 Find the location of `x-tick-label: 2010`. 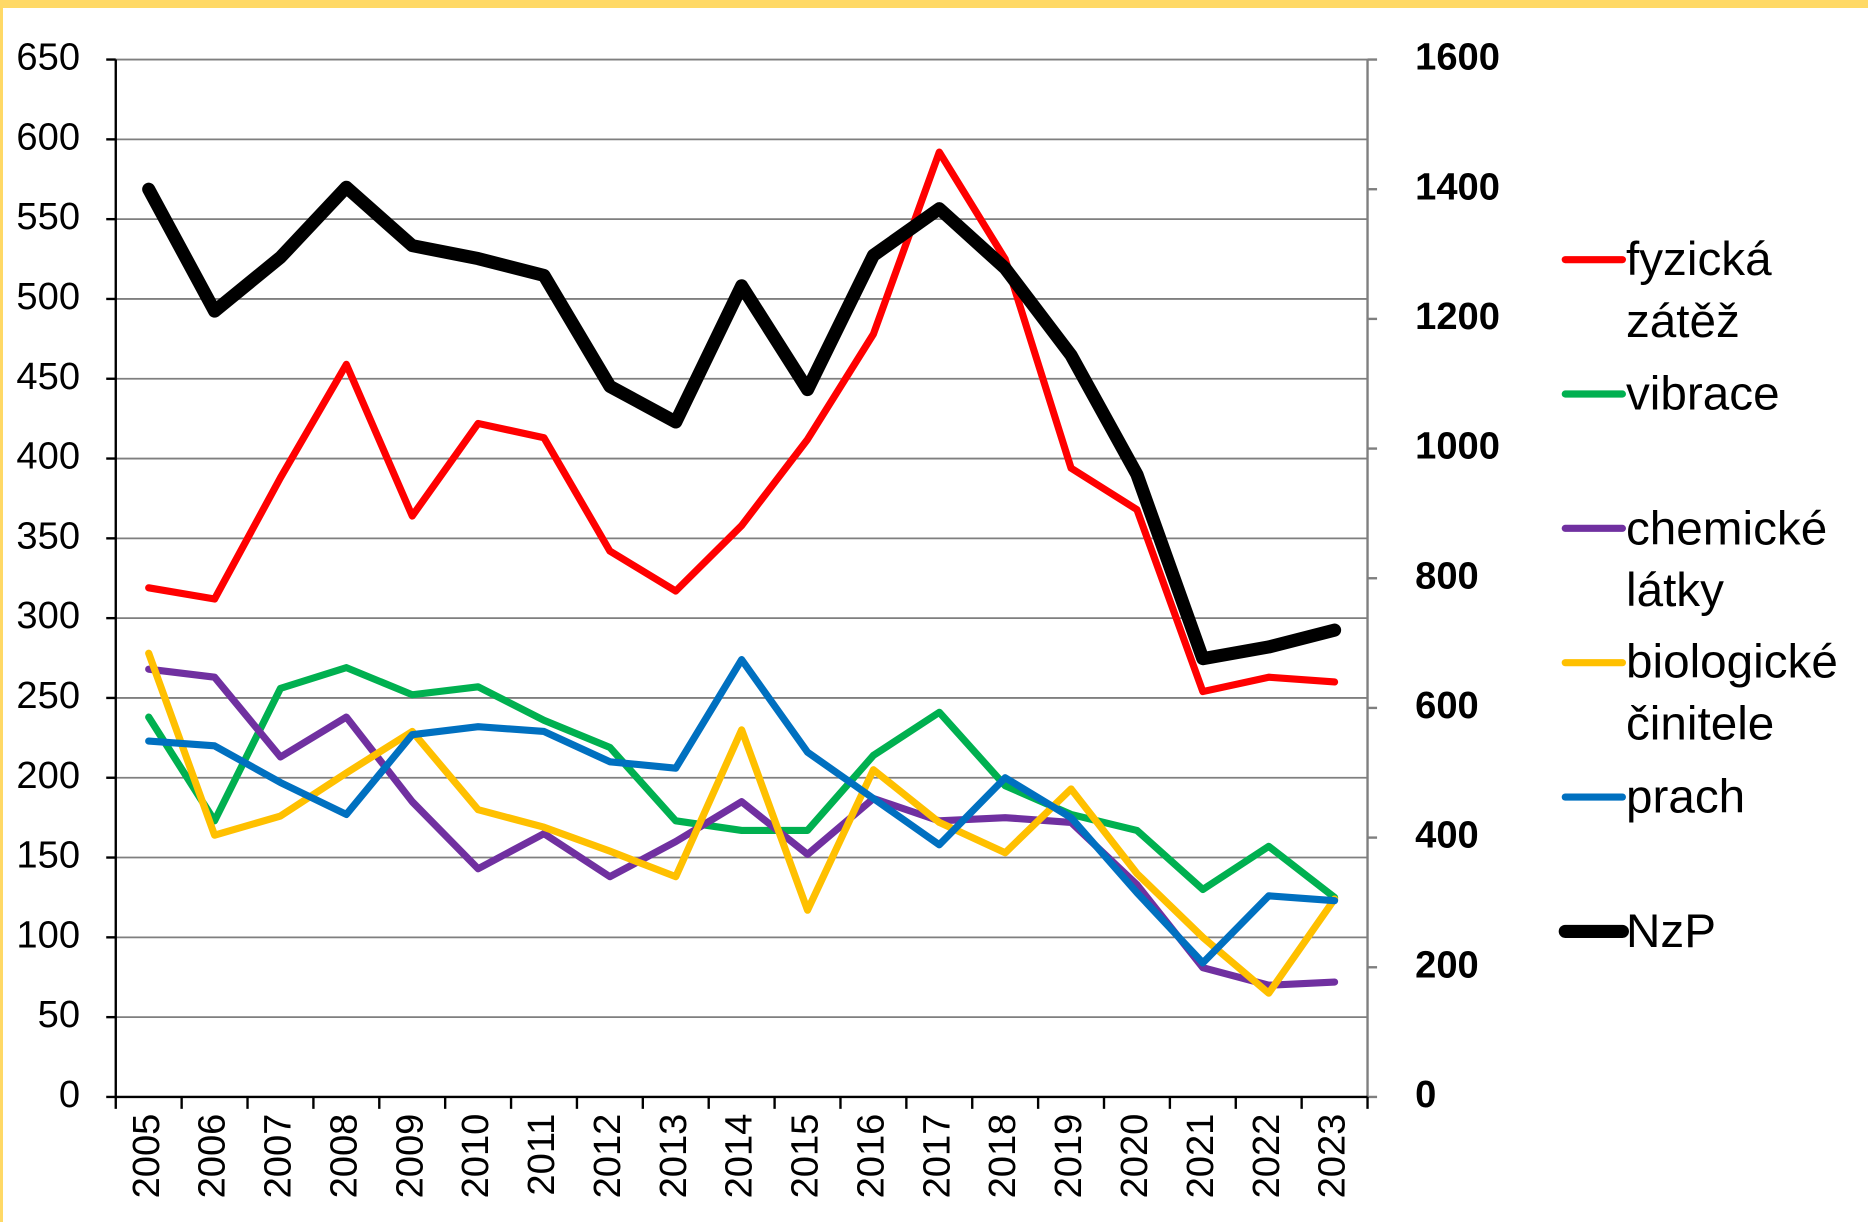

x-tick-label: 2010 is located at coordinates (476, 1156).